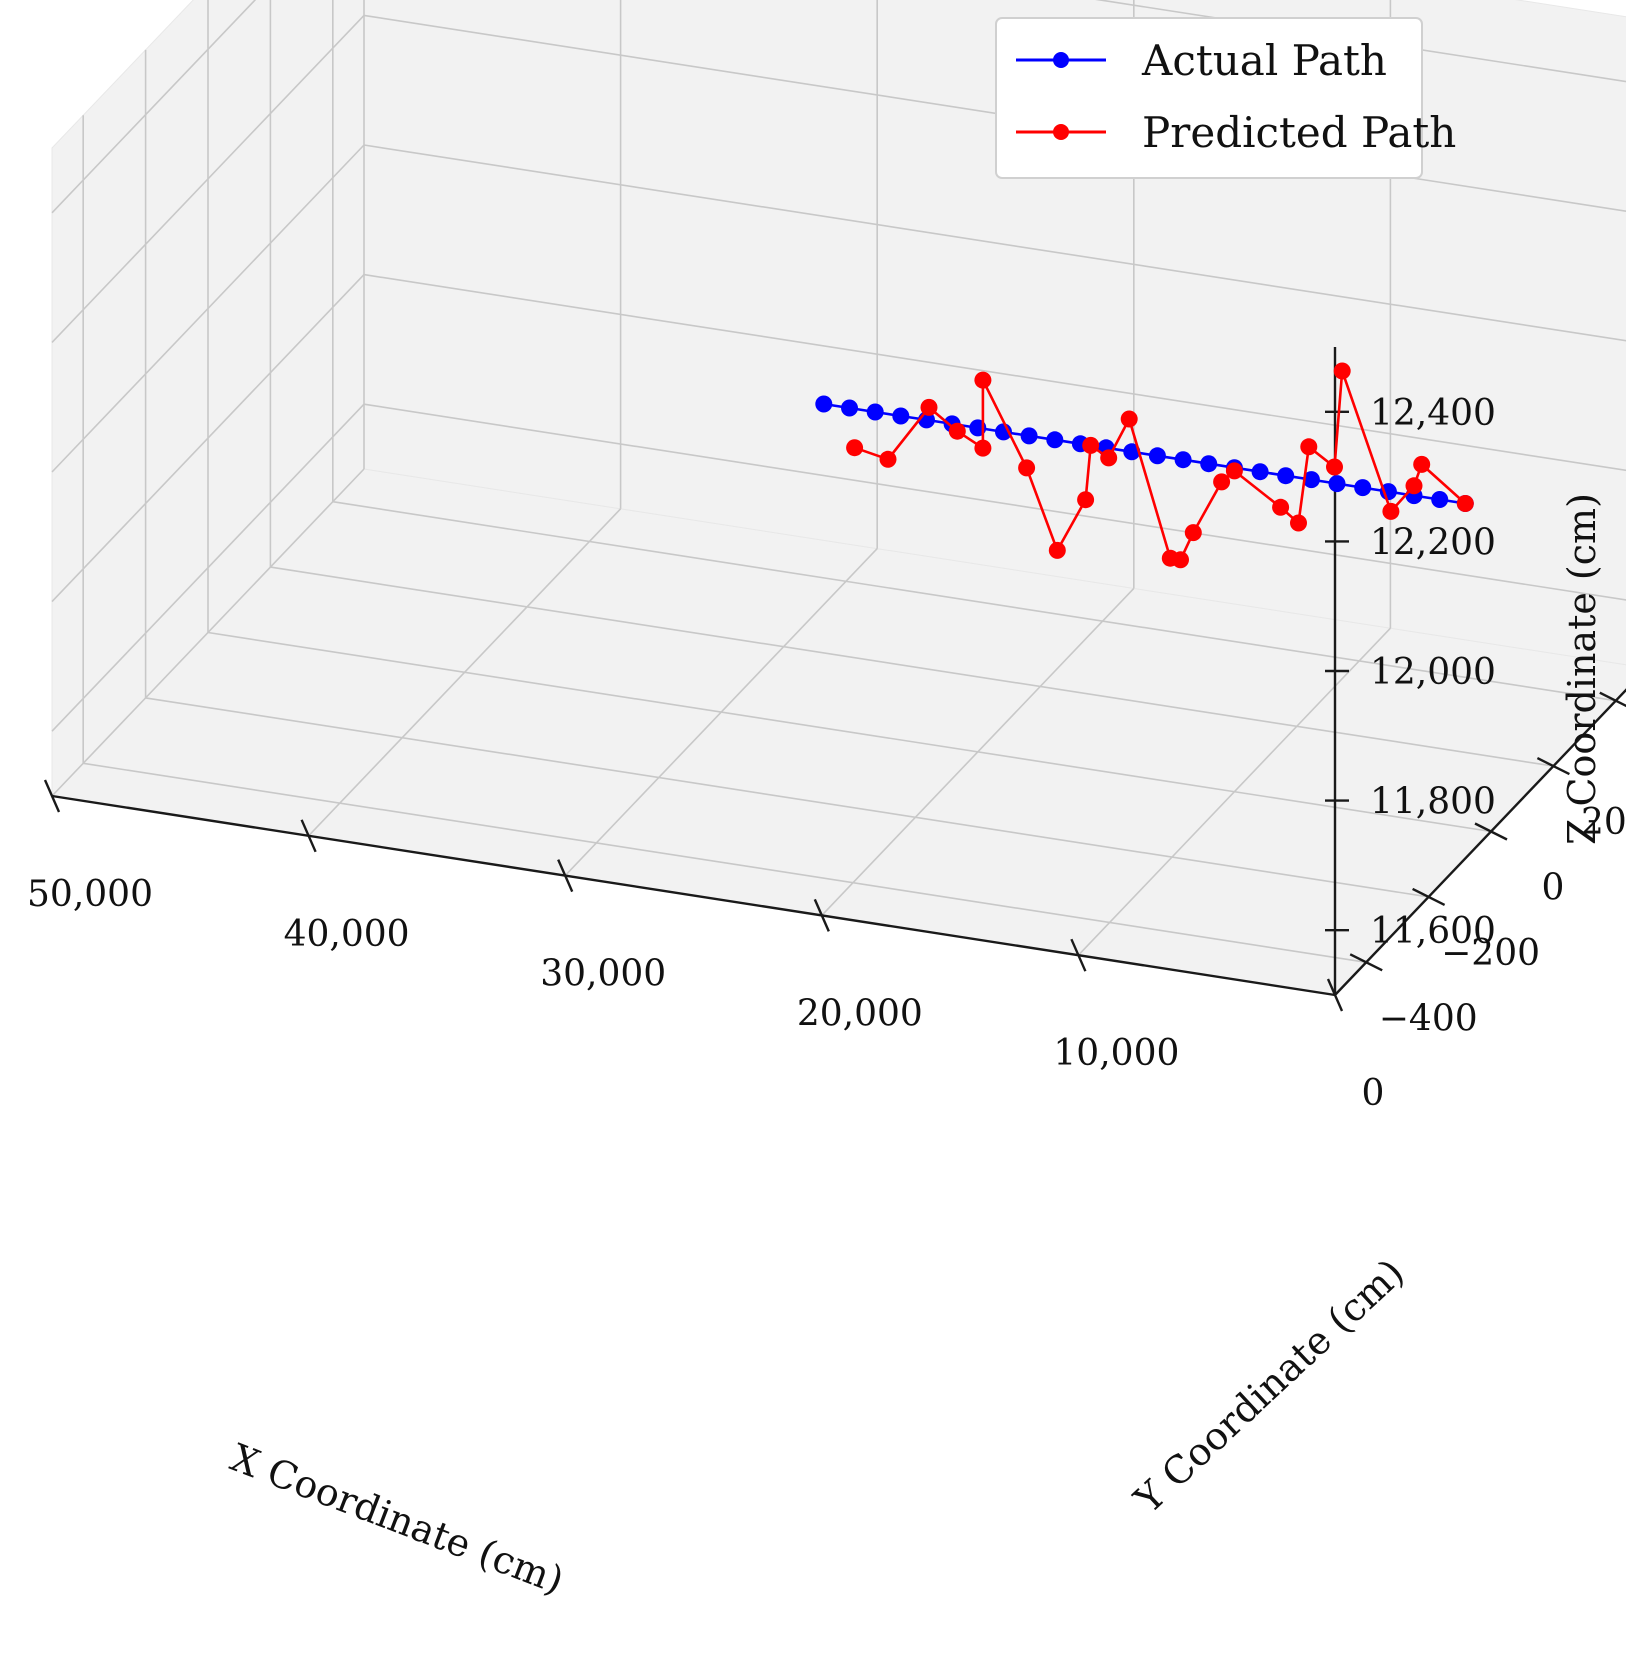 The image size is (1626, 1660). What do you see at coordinates (1603, 822) in the screenshot?
I see `y-tick-label-3: 200` at bounding box center [1603, 822].